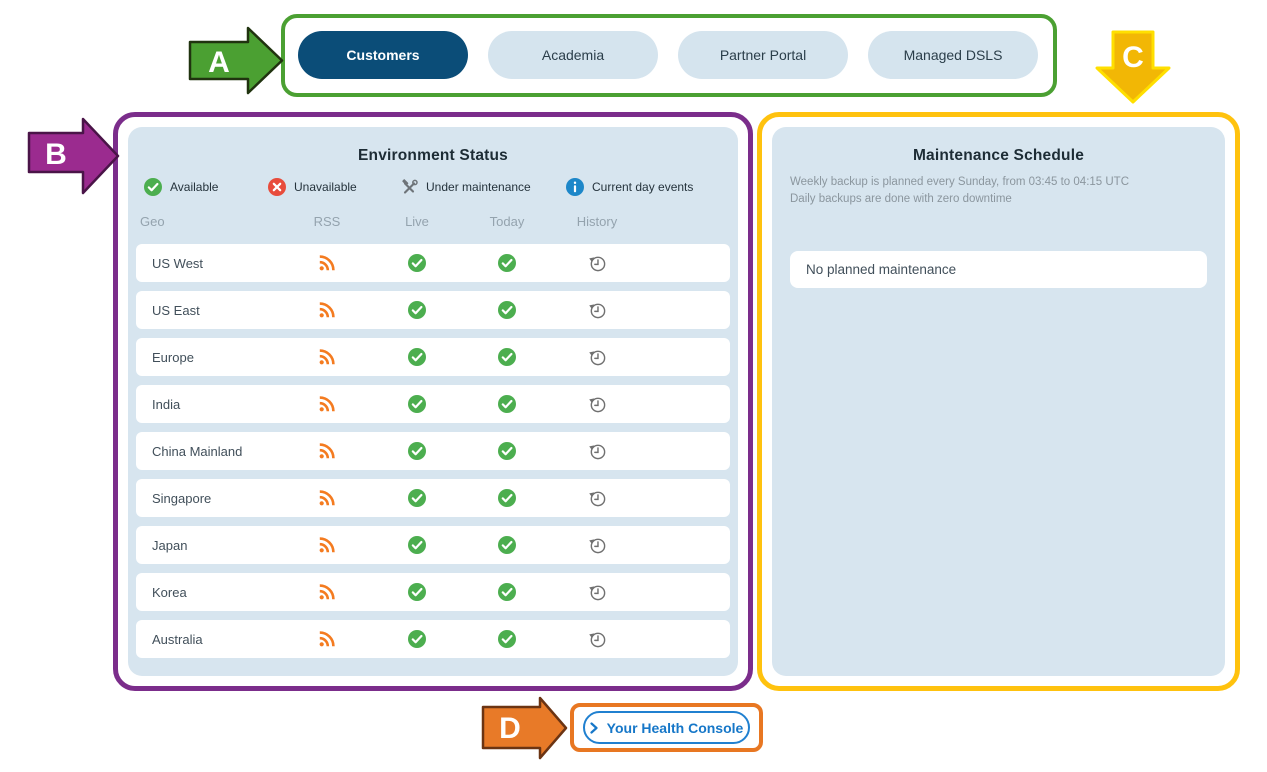  What do you see at coordinates (169, 592) in the screenshot?
I see `geo-label: Korea` at bounding box center [169, 592].